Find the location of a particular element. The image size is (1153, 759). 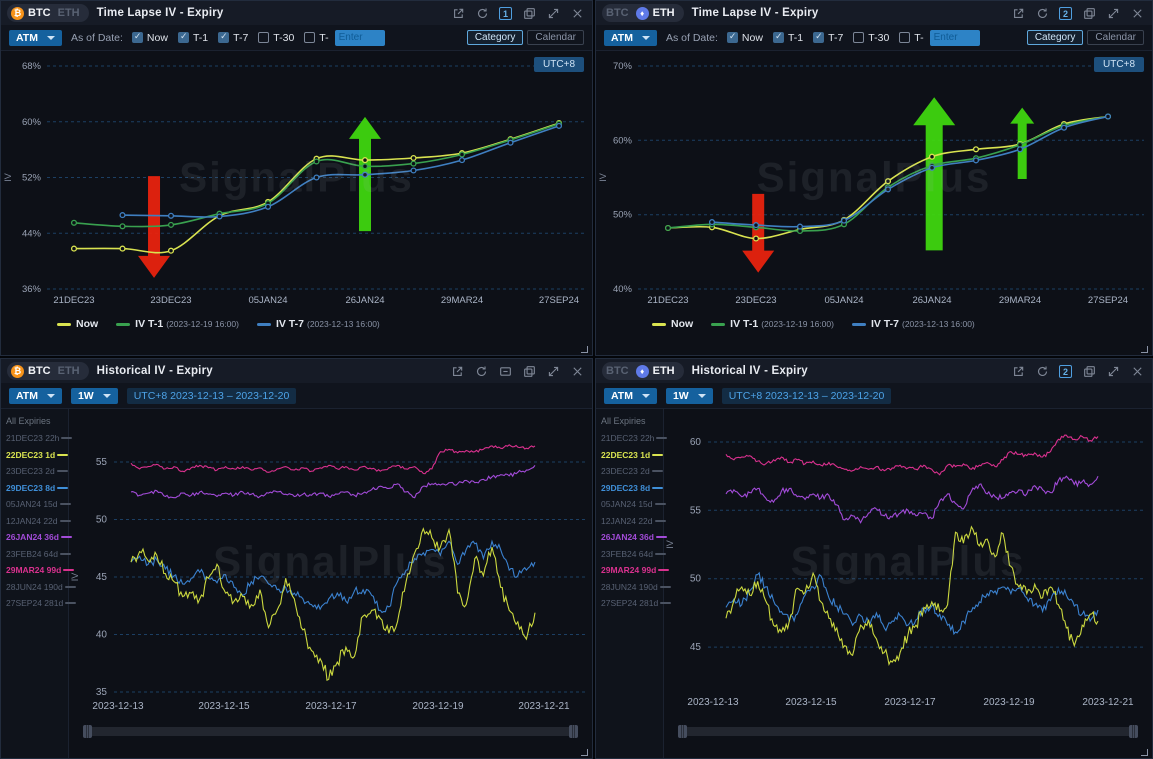

svg-text: 29MAR24 is located at coordinates (1020, 300).